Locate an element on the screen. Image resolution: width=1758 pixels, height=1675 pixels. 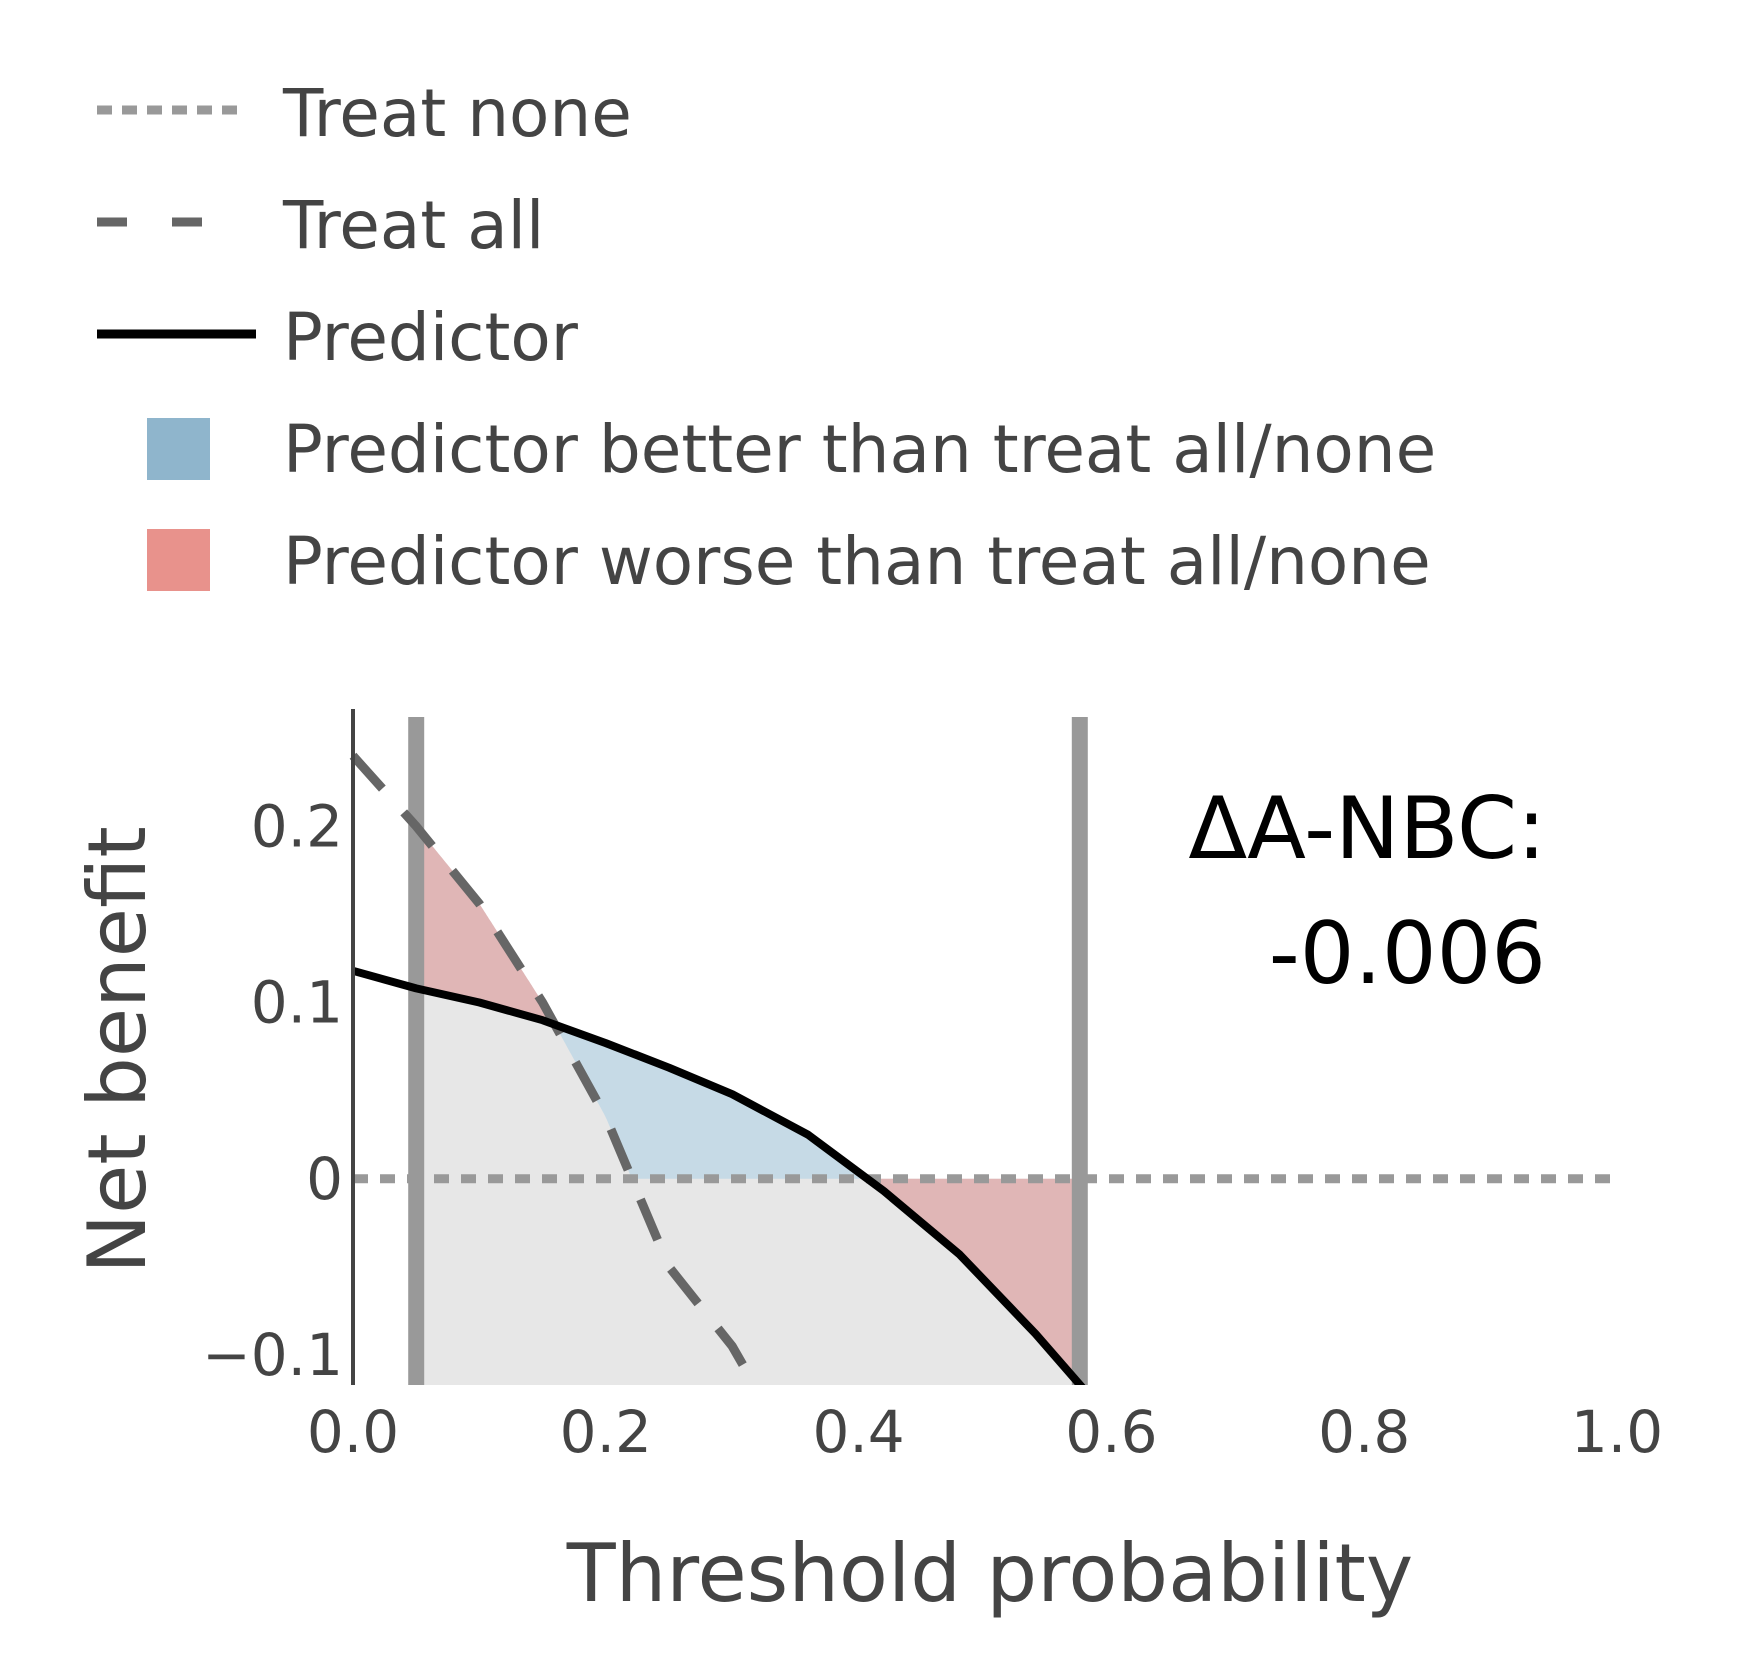
legend-label-better: Predictor better than treat all/none is located at coordinates (859, 449).